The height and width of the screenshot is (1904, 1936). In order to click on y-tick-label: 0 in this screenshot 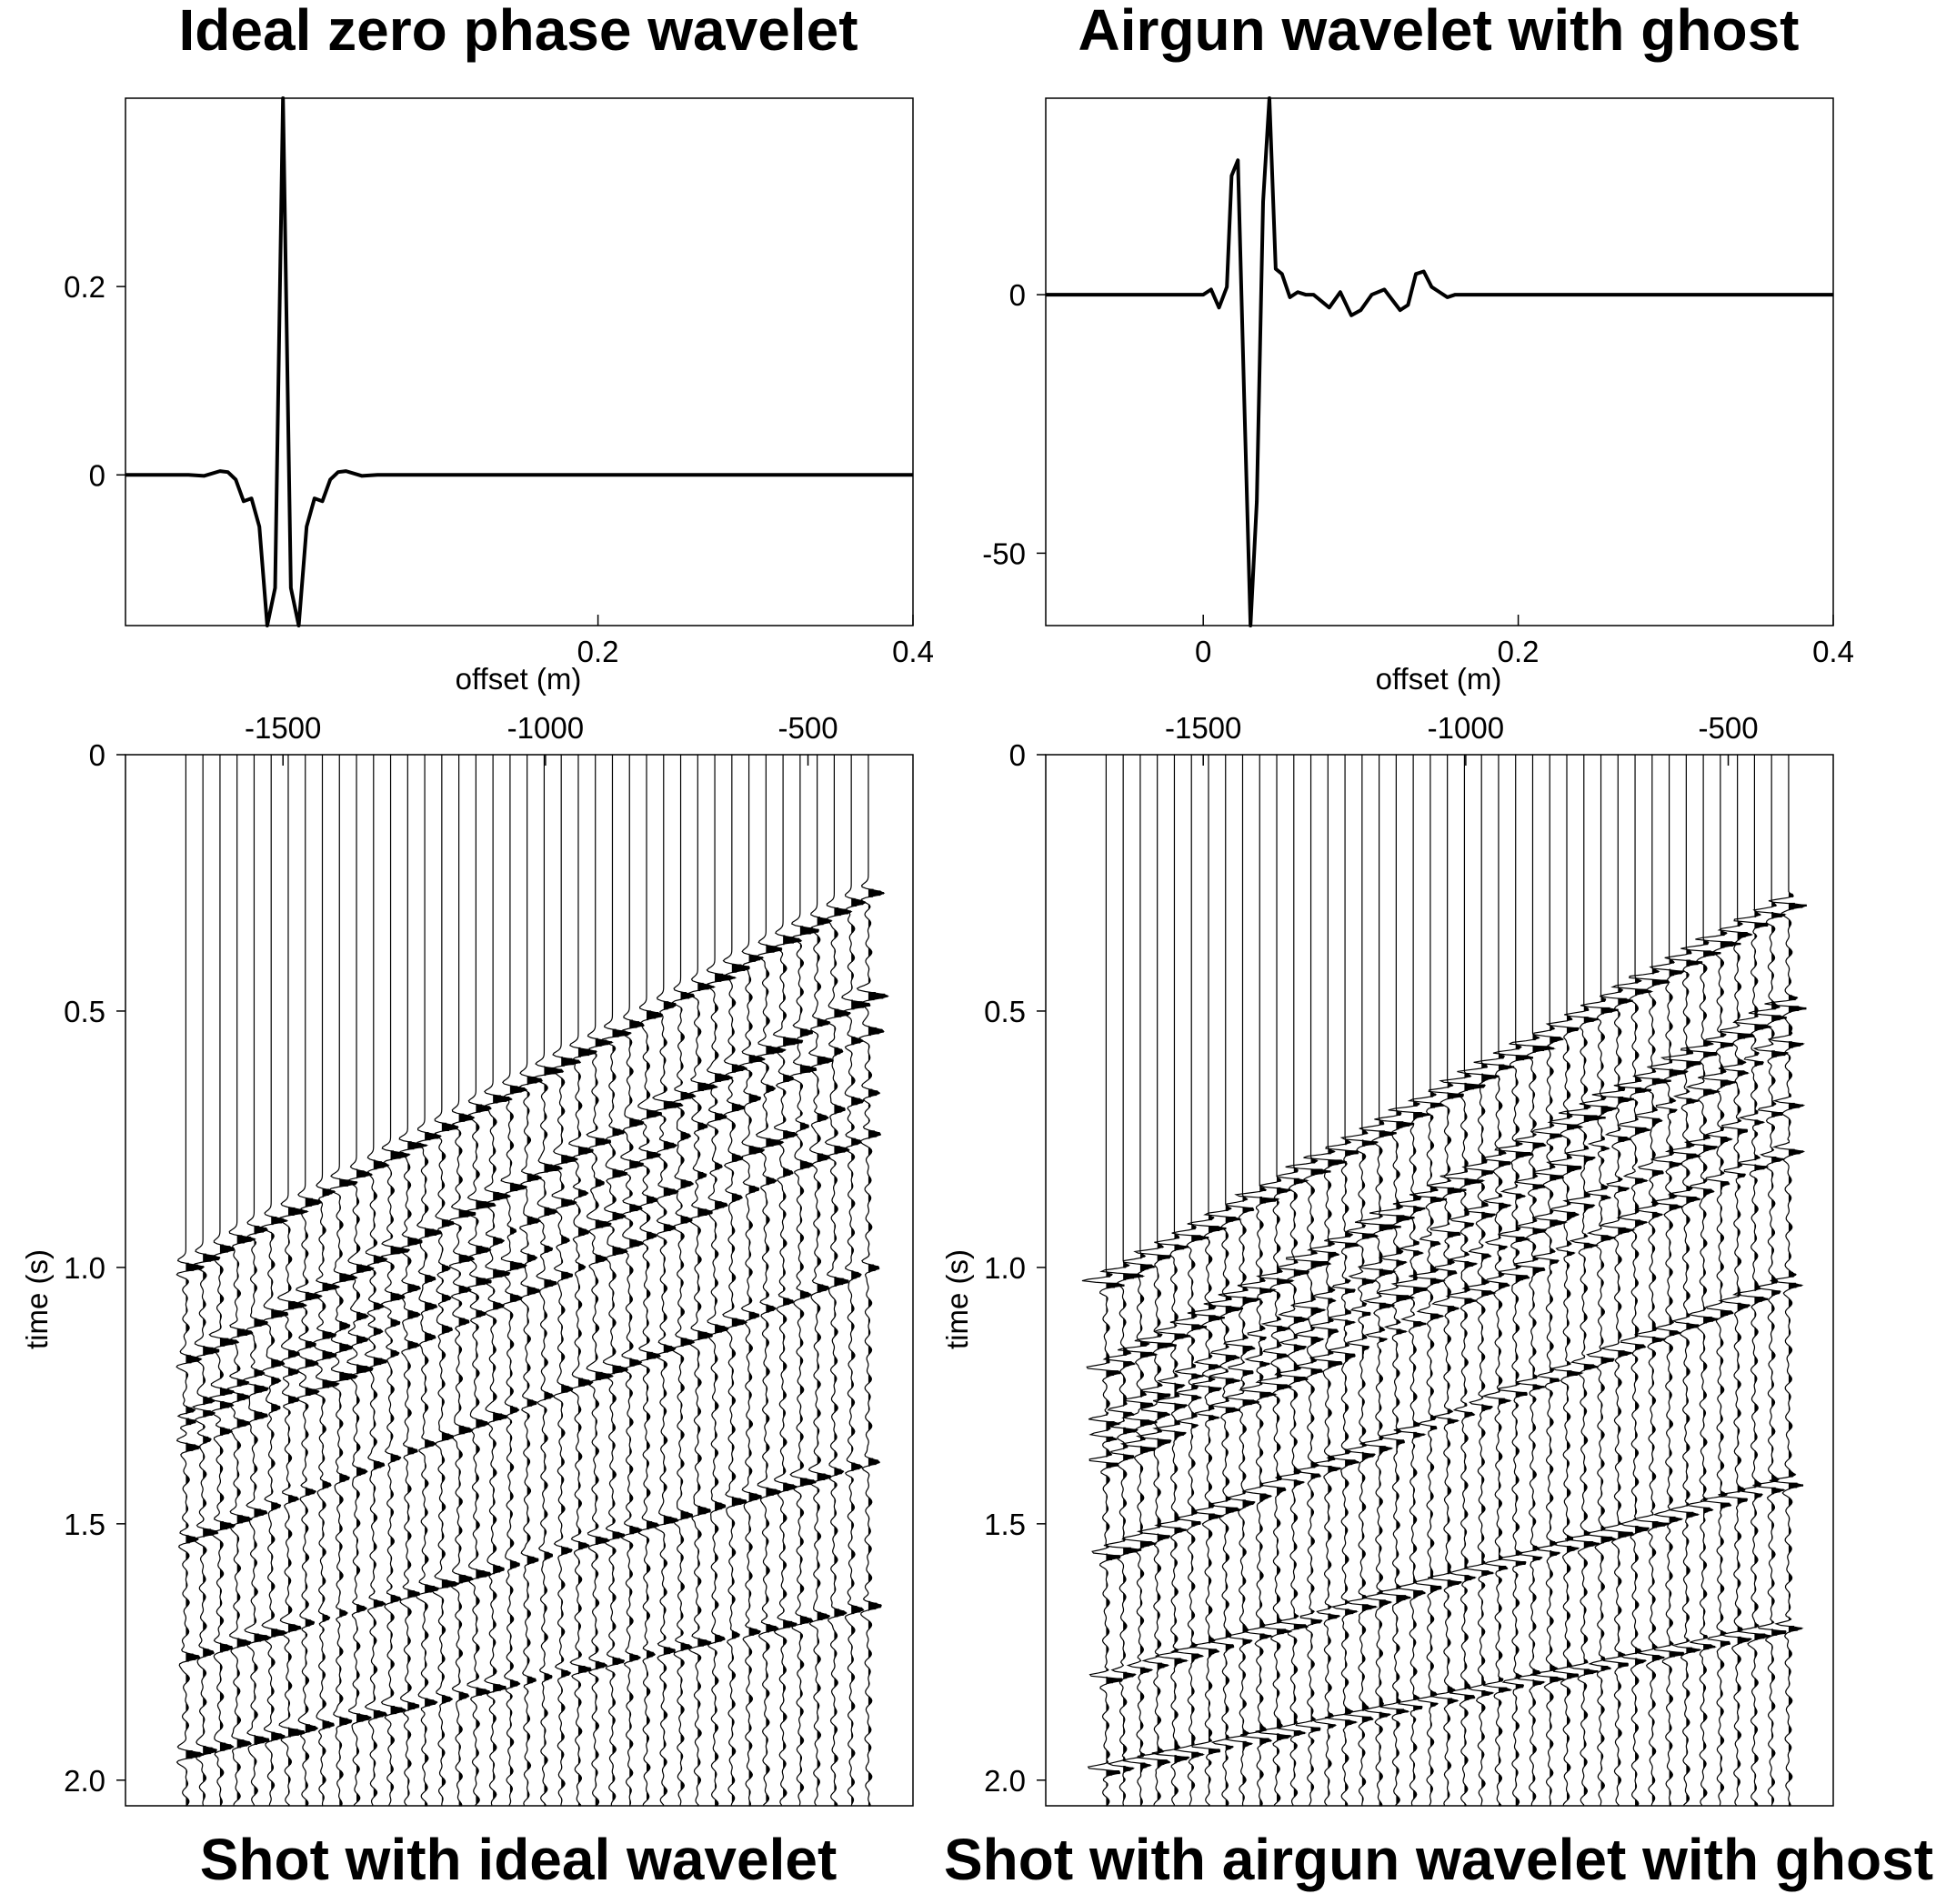, I will do `click(97, 755)`.